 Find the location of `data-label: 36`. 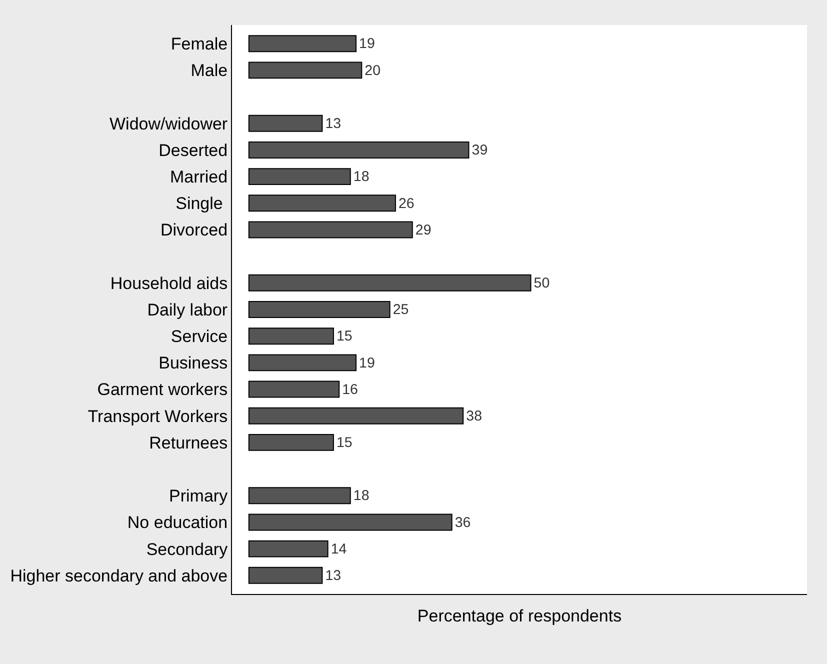

data-label: 36 is located at coordinates (462, 522).